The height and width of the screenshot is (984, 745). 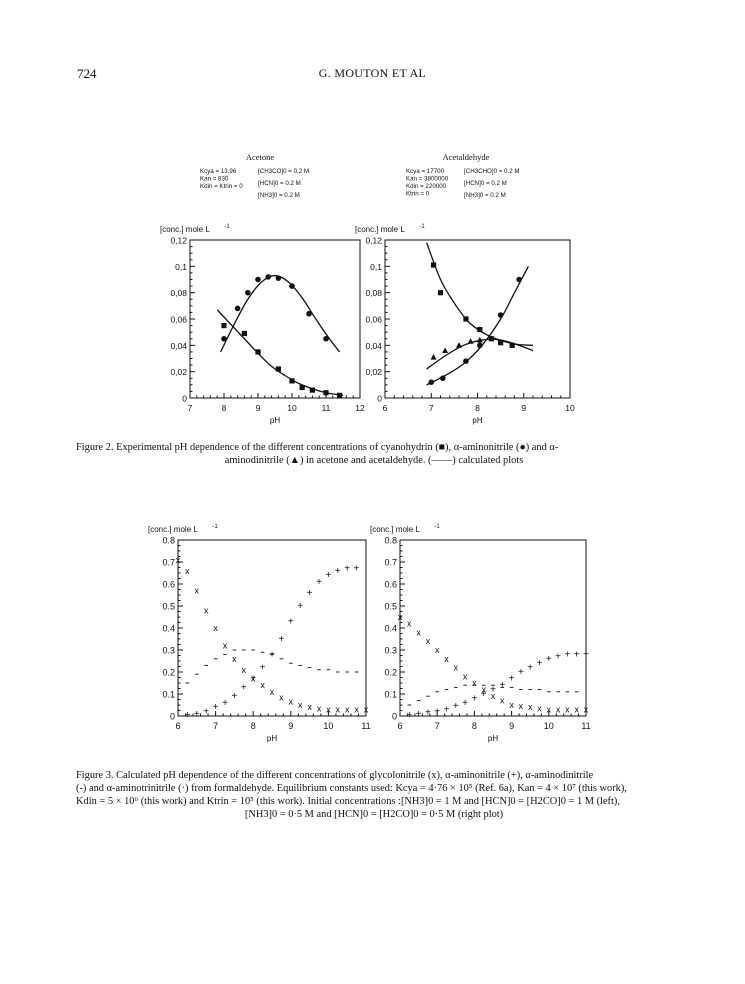 What do you see at coordinates (394, 717) in the screenshot?
I see `y-tick-label: 0` at bounding box center [394, 717].